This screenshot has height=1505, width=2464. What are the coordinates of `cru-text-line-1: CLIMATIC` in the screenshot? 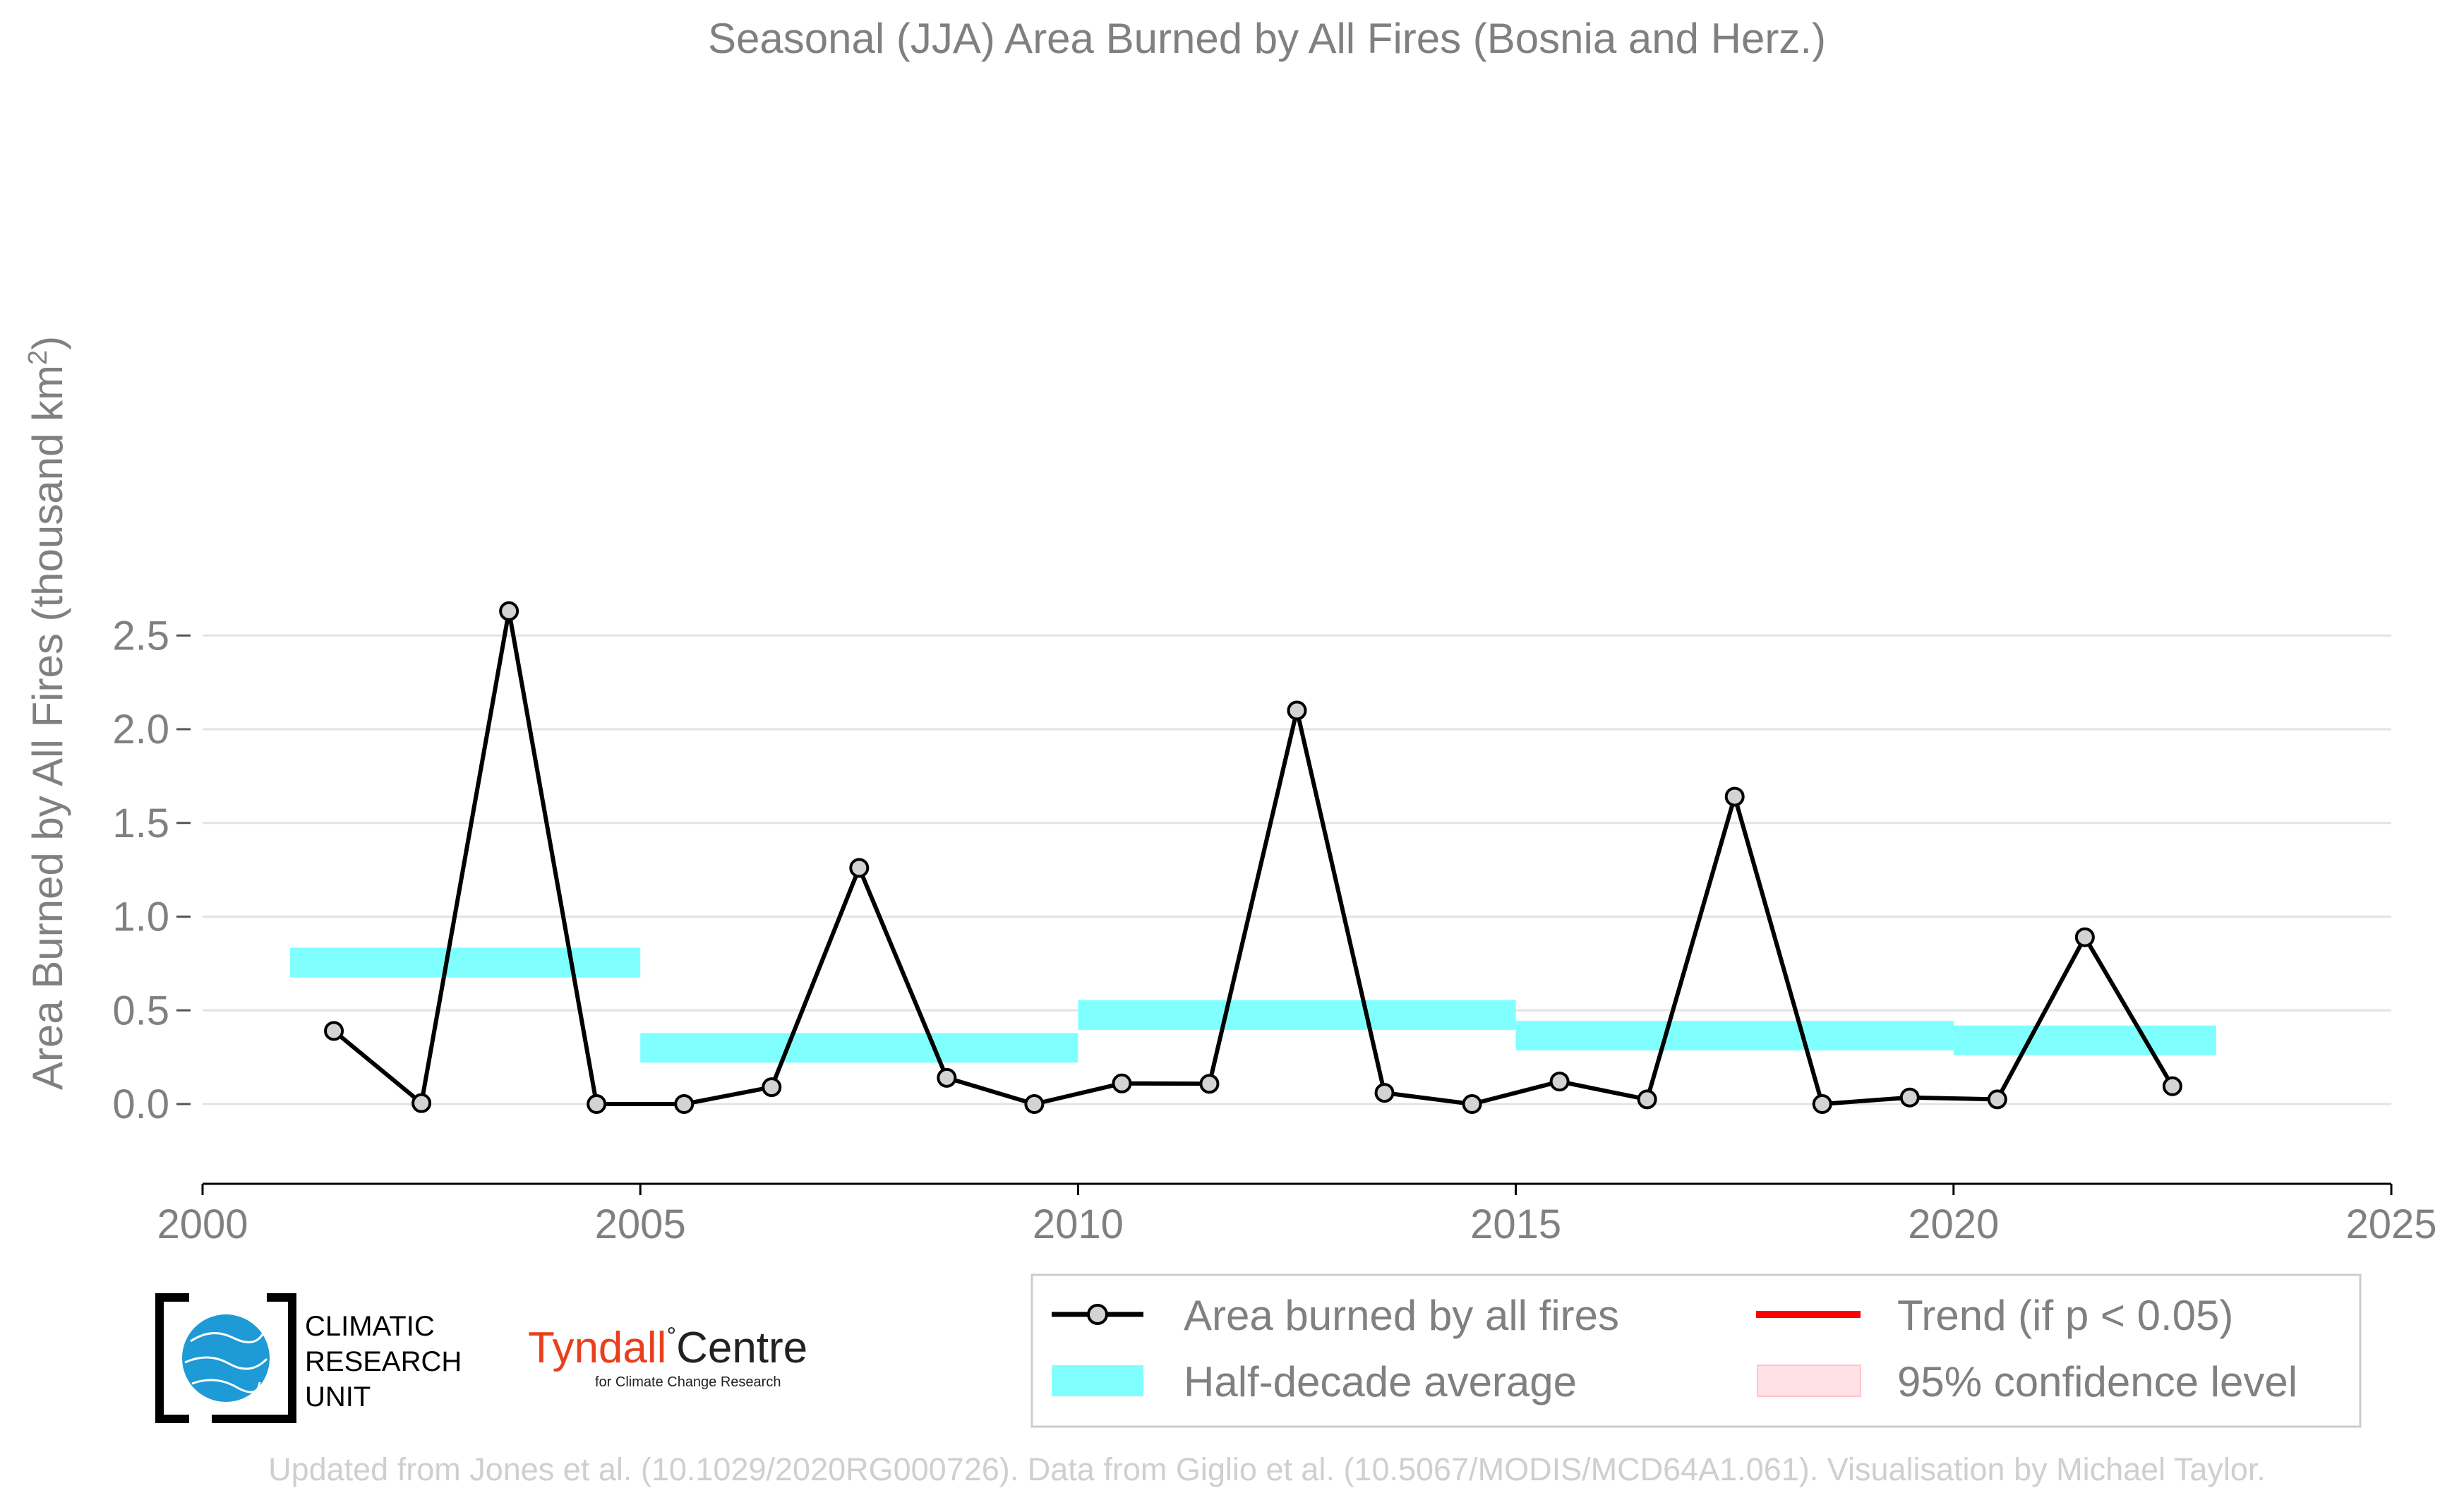 It's located at (370, 1326).